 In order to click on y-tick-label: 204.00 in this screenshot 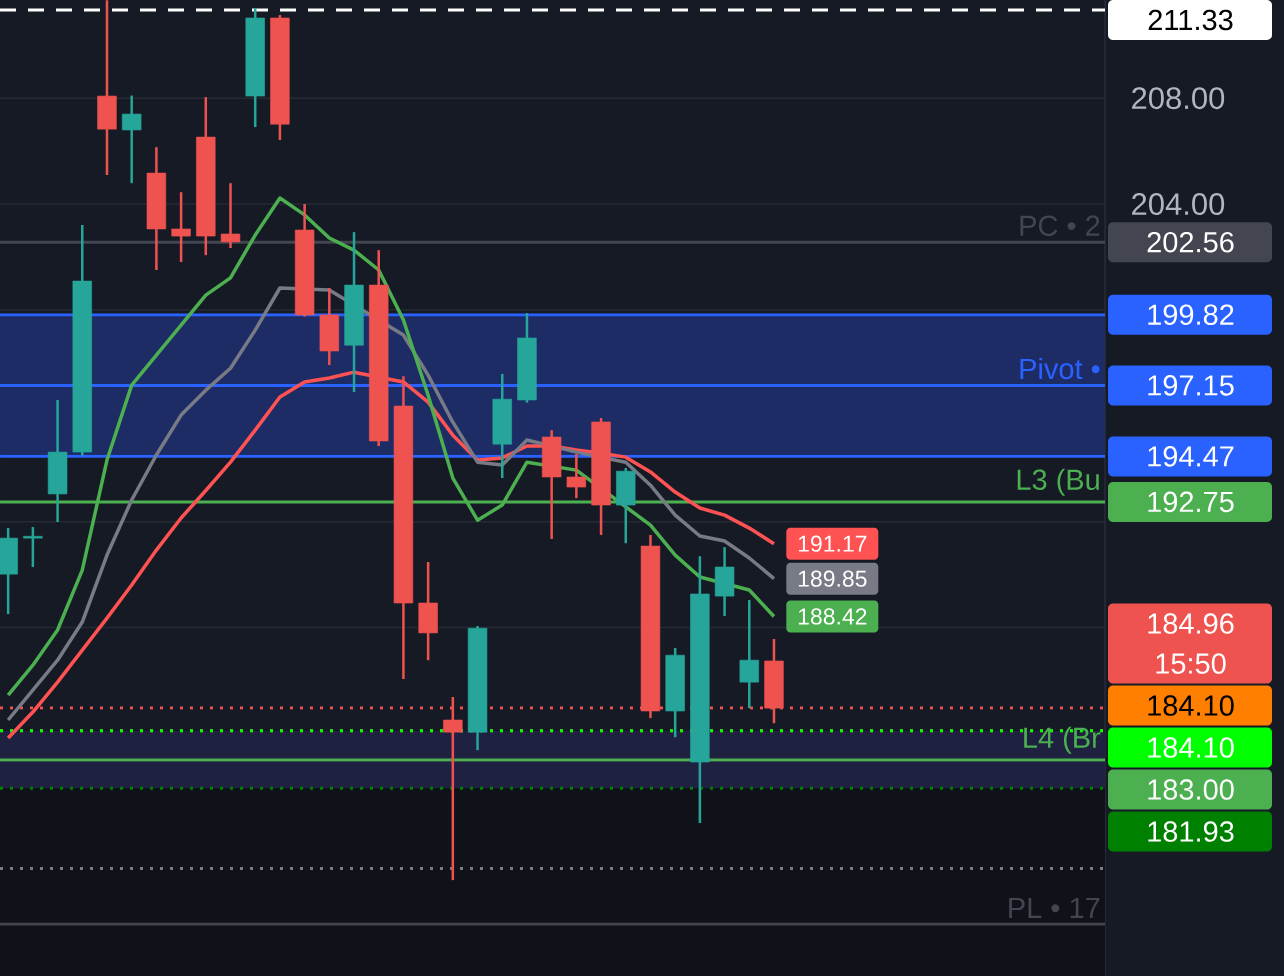, I will do `click(1178, 204)`.